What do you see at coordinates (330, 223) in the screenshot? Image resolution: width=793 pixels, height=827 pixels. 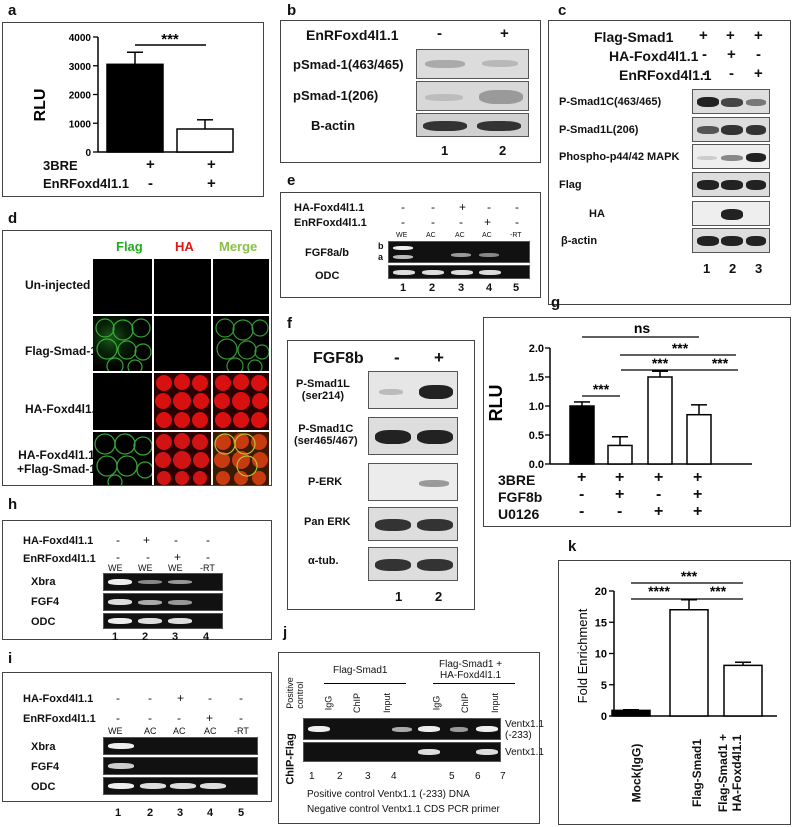 I see `panel-e-cond2: EnRFoxd4l1.1` at bounding box center [330, 223].